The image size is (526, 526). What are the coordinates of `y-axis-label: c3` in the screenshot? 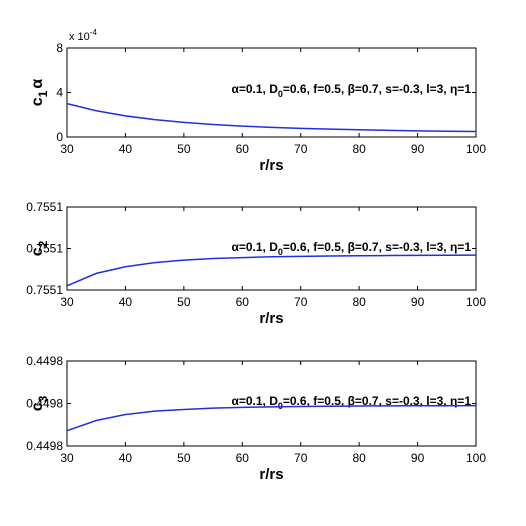 It's located at (39, 403).